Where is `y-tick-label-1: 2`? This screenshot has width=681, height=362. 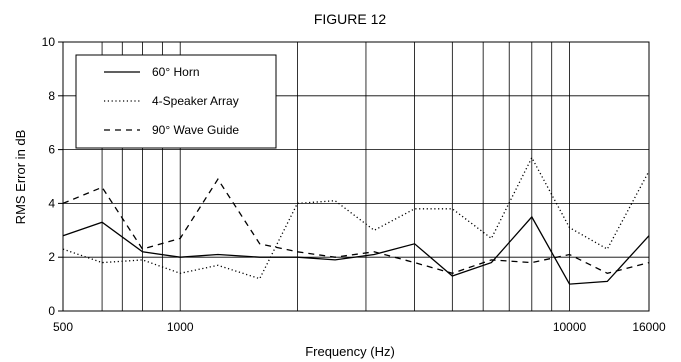 y-tick-label-1: 2 is located at coordinates (51, 257).